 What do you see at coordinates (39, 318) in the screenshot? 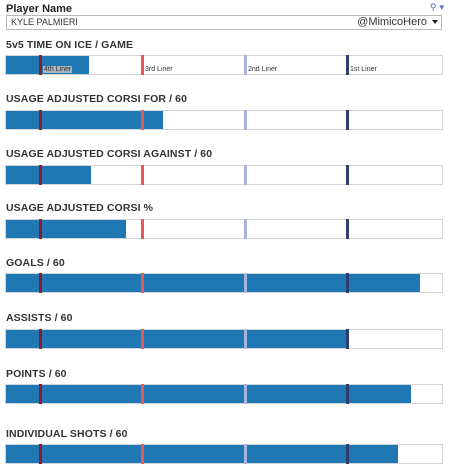
I see `metric-title: ASSISTS / 60` at bounding box center [39, 318].